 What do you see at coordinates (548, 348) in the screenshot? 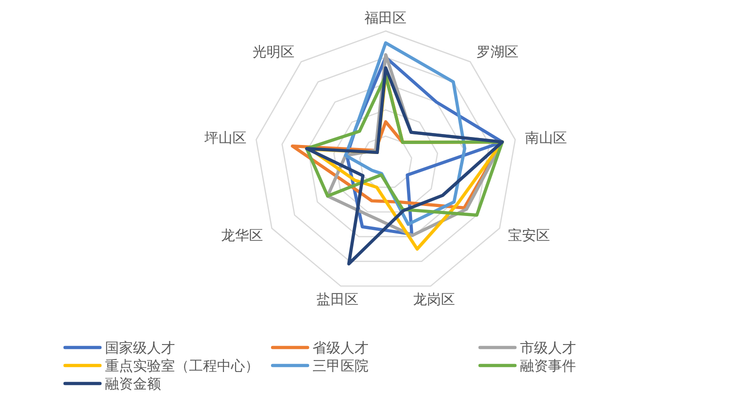
I see `legend-label: 市级人才` at bounding box center [548, 348].